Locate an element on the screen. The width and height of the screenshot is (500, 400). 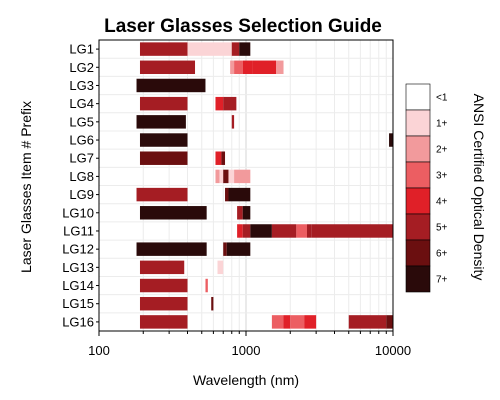
x-tick-label: 1000 is located at coordinates (246, 350).